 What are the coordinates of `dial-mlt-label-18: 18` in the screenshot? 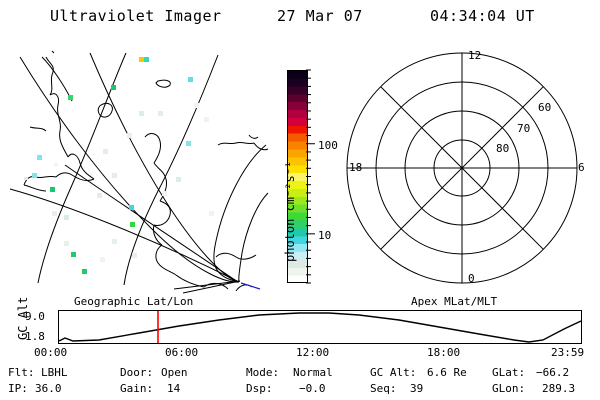 It's located at (356, 167).